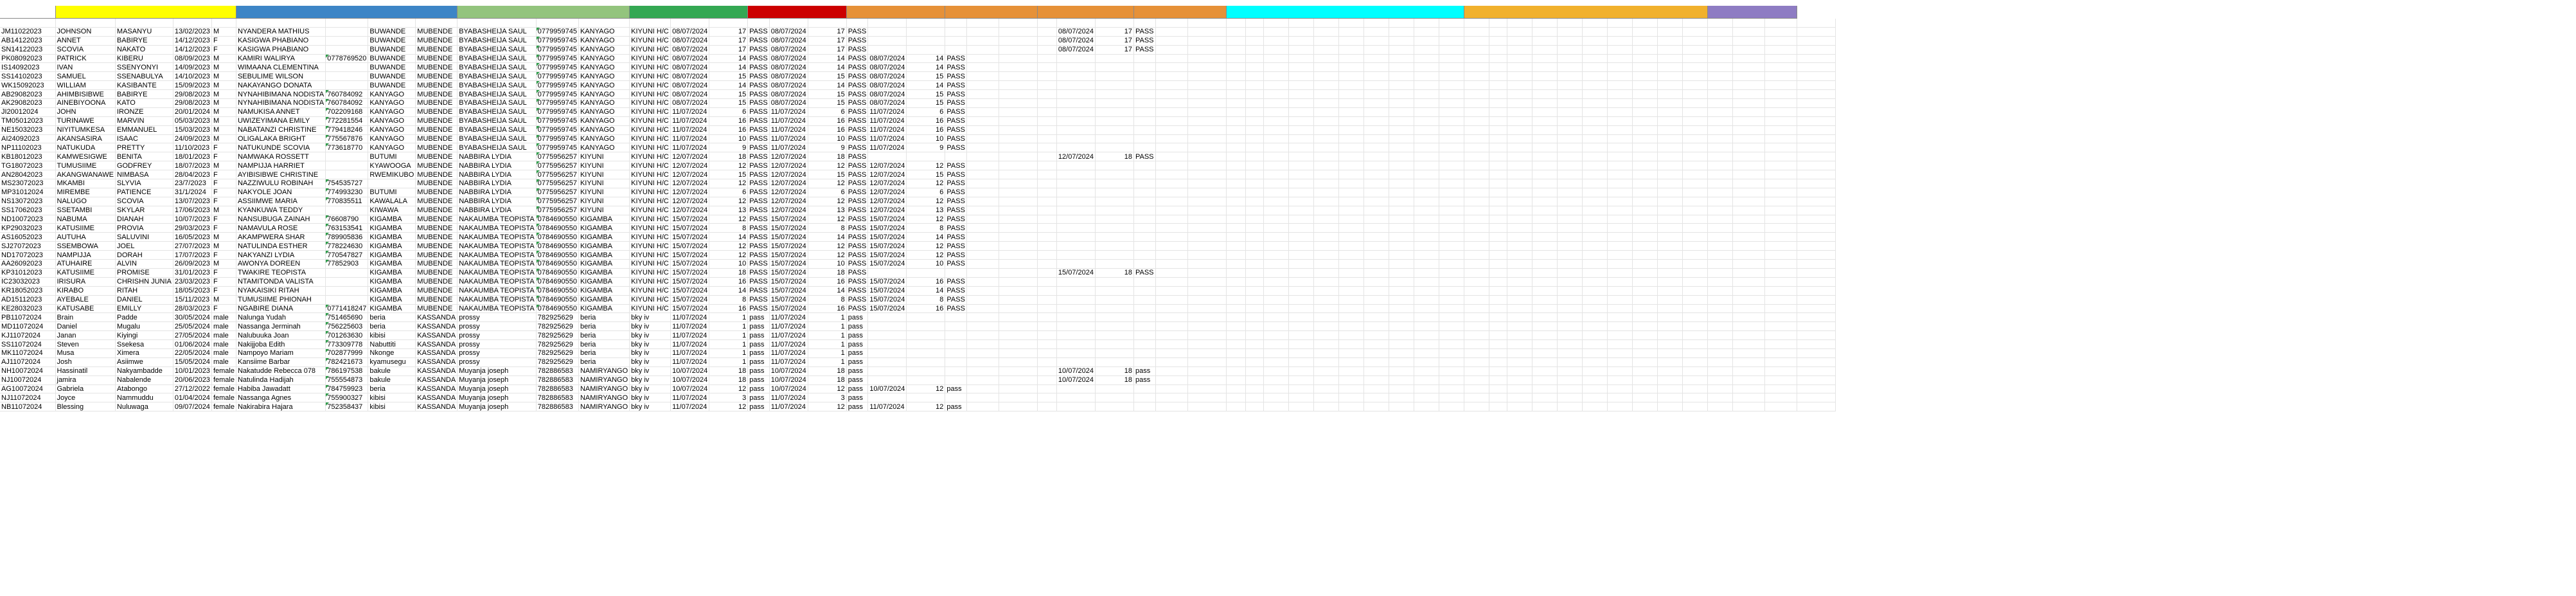  Describe the element at coordinates (144, 147) in the screenshot. I see `cell: PRETTY` at that location.